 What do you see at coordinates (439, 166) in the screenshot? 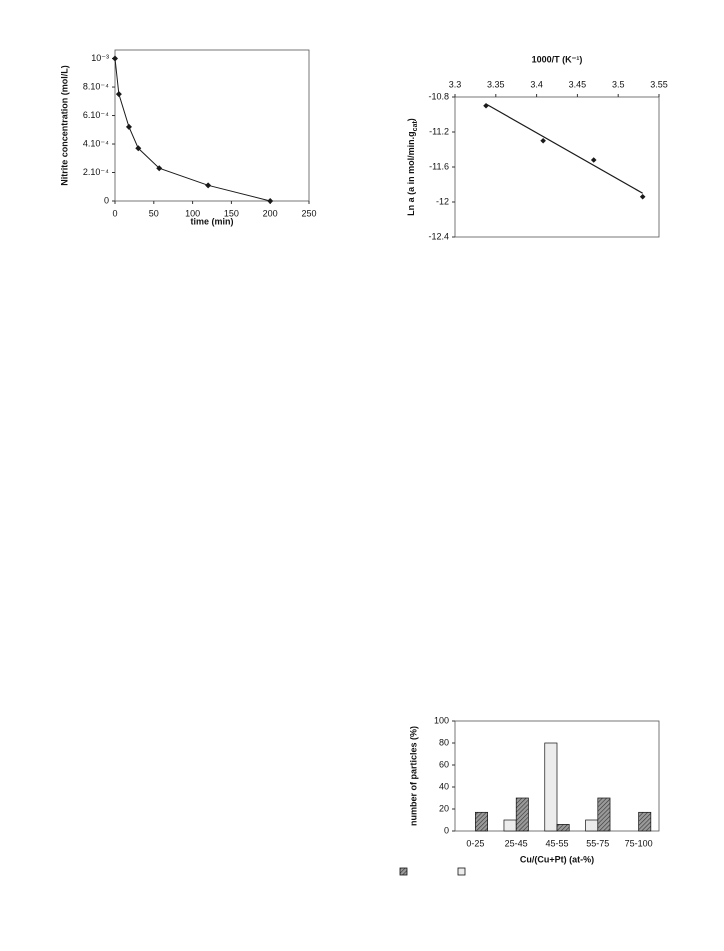
I see `y-tick-label: -11.6` at bounding box center [439, 166].